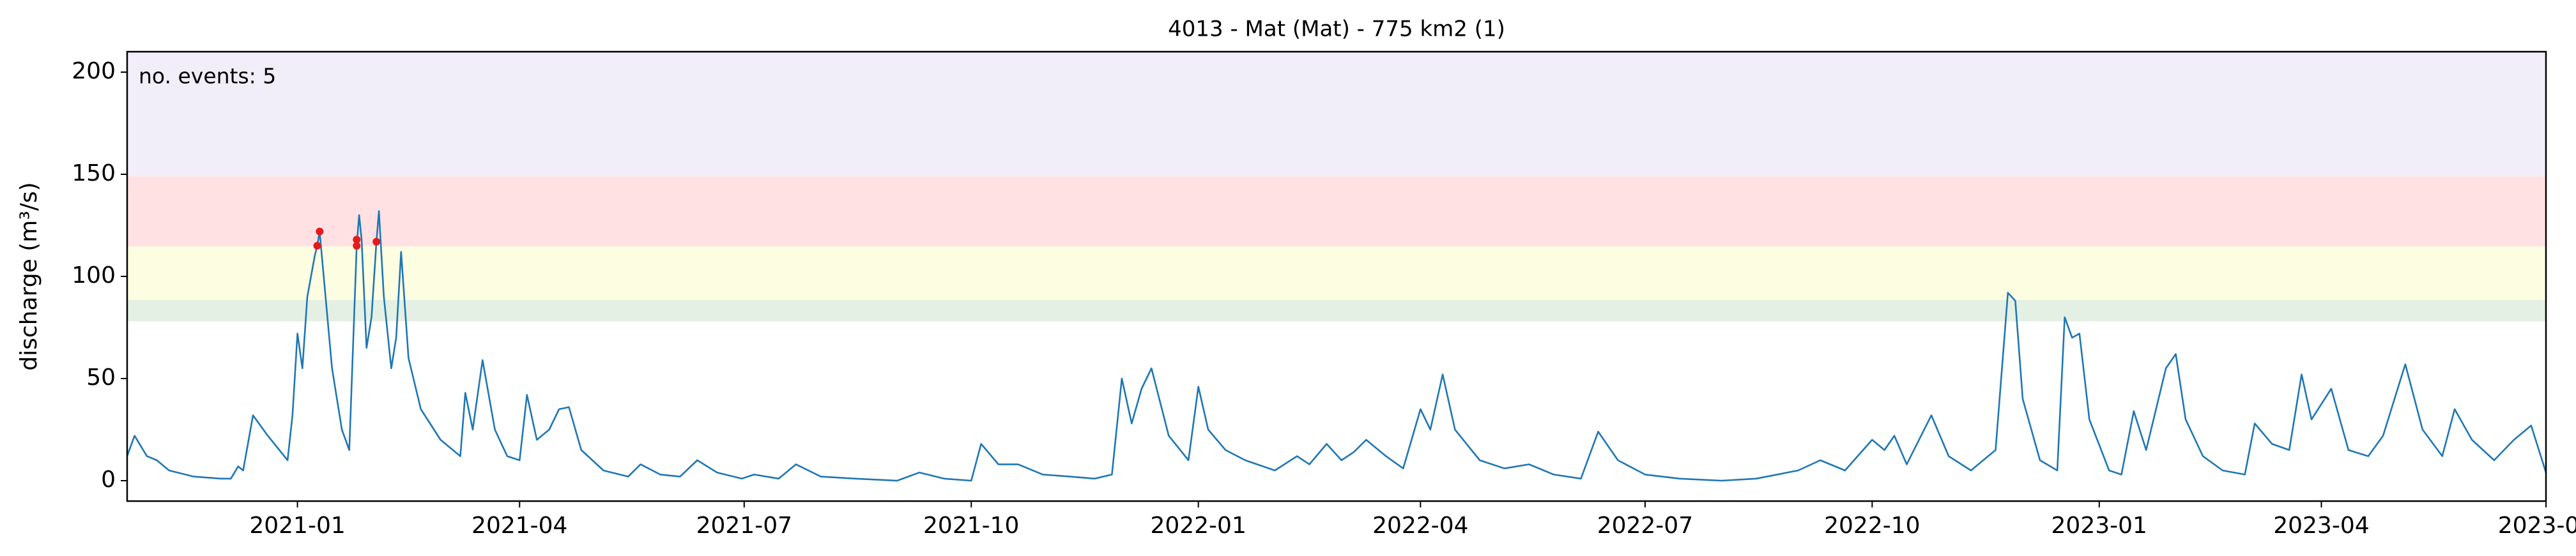  Describe the element at coordinates (29, 276) in the screenshot. I see `y-axis-label: discharge (m³/s)` at that location.